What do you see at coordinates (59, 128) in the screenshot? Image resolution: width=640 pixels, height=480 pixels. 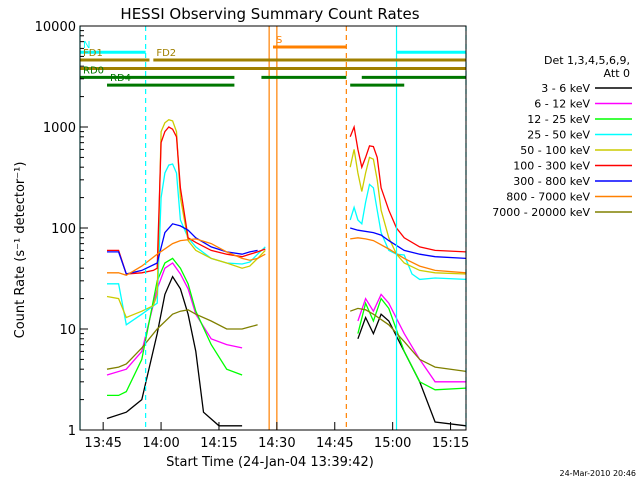 I see `y-tick-label-1000: 1000` at bounding box center [59, 128].